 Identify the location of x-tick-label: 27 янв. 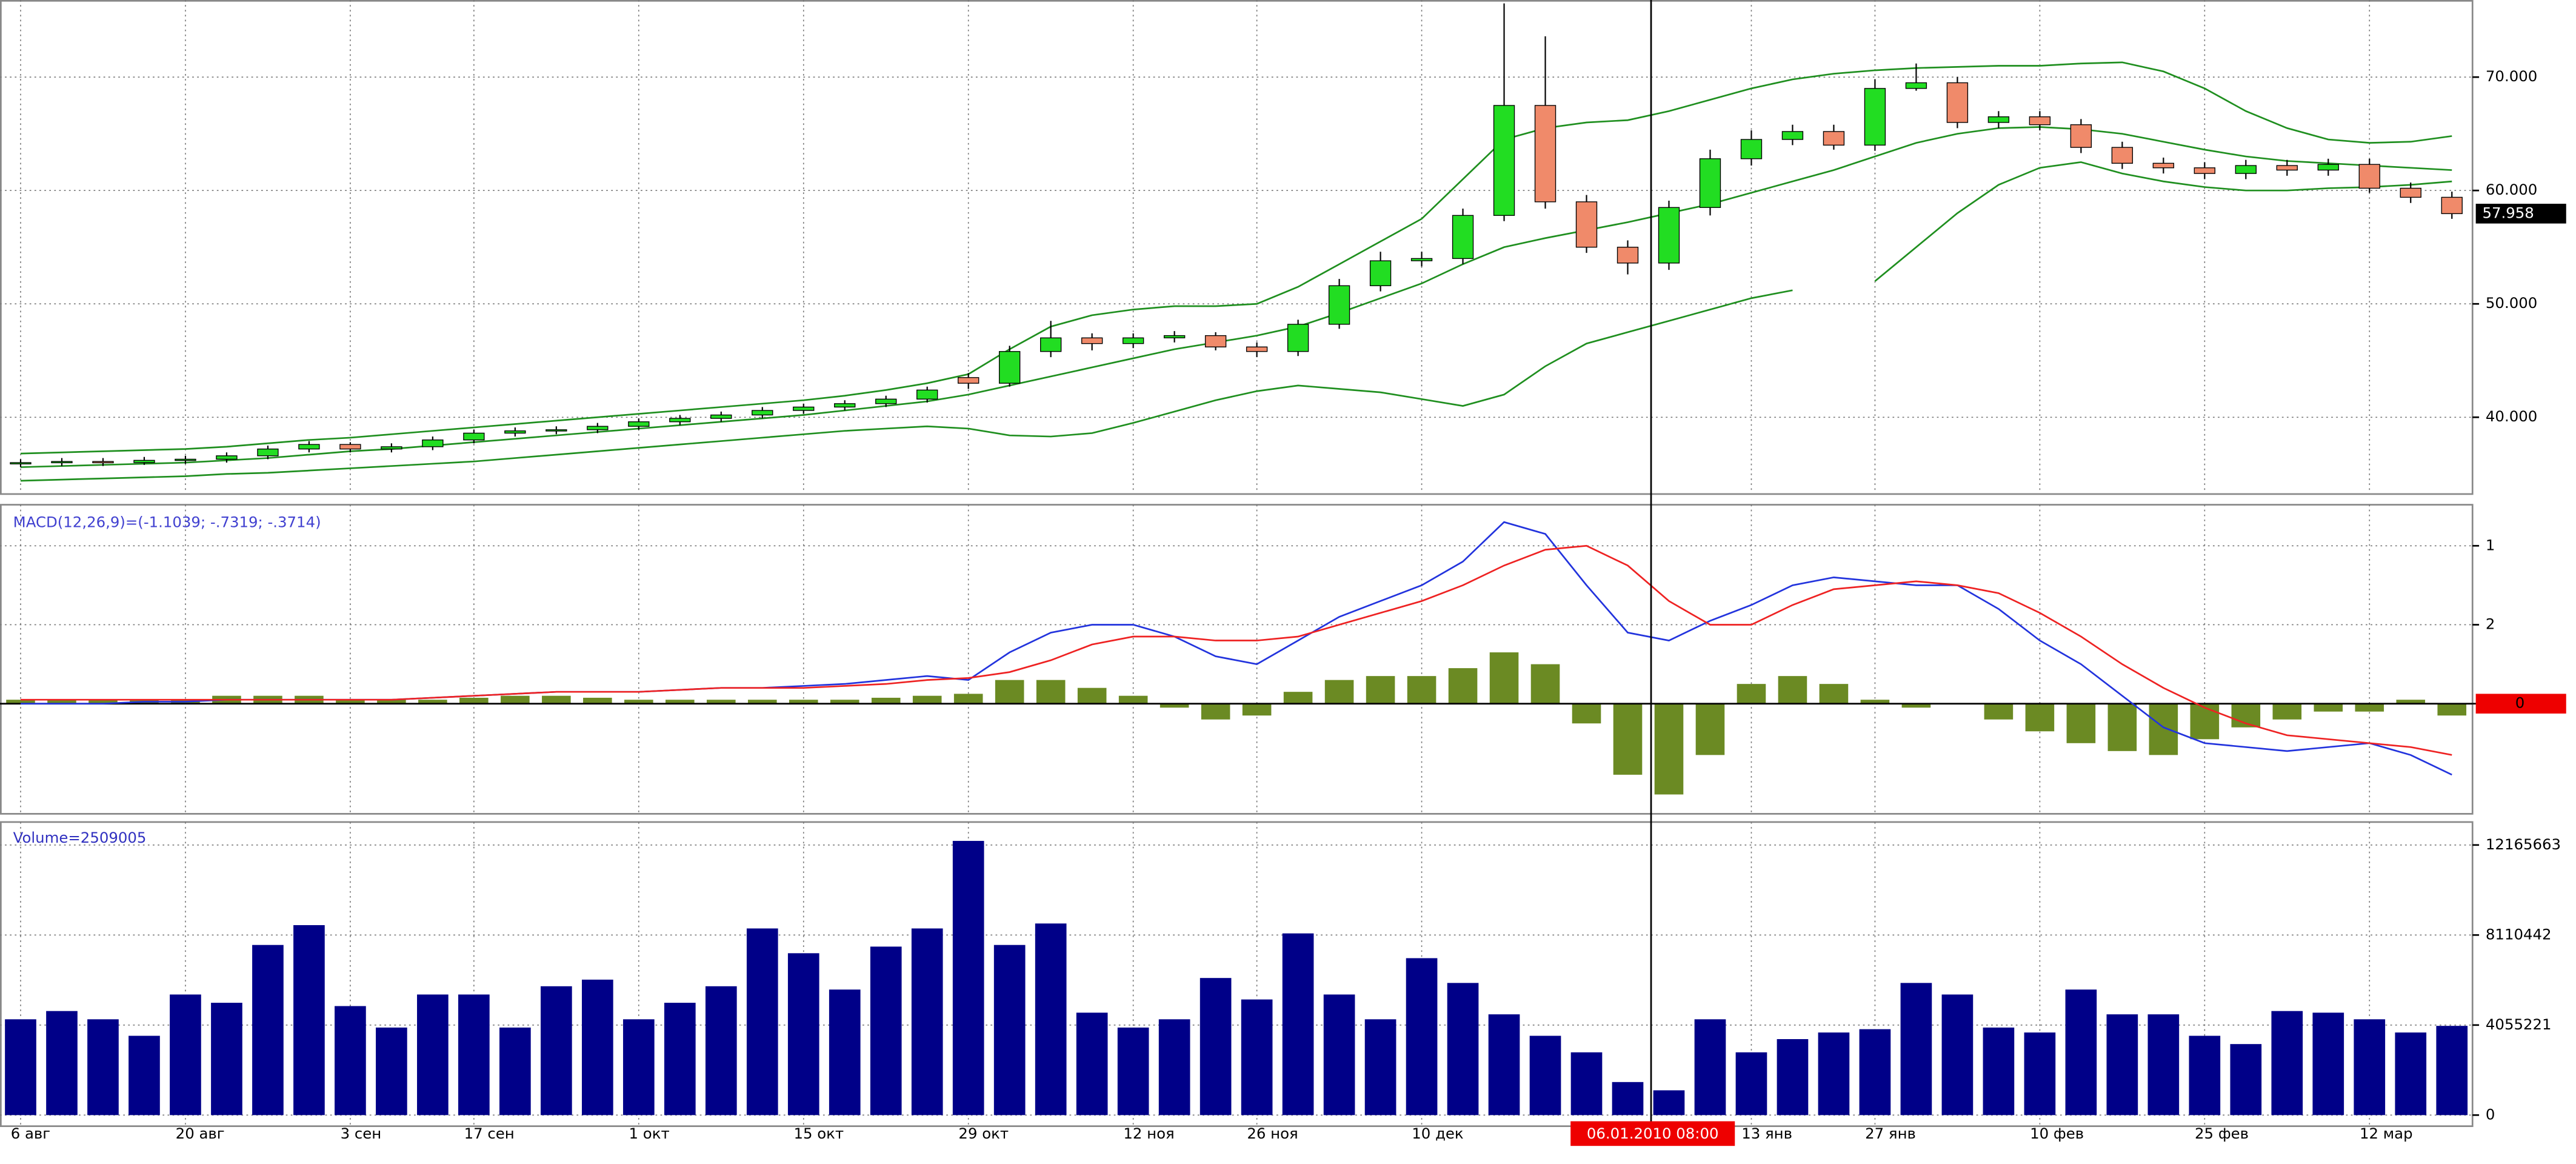
(1890, 1133).